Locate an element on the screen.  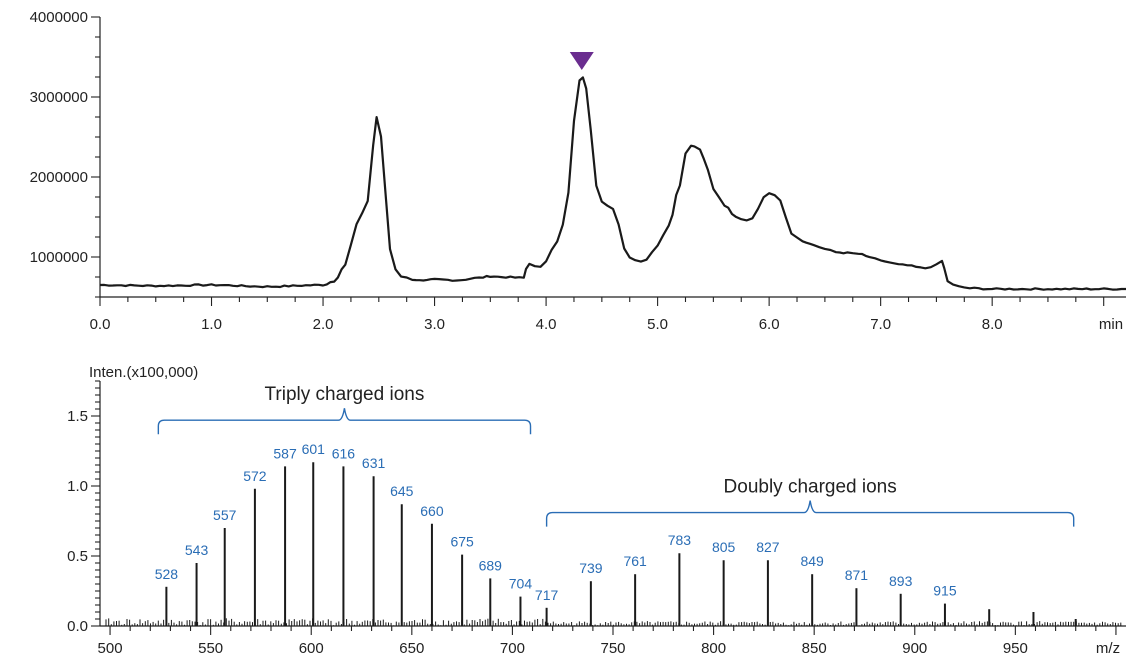
spectrum-x-tick-label: 500 is located at coordinates (110, 648).